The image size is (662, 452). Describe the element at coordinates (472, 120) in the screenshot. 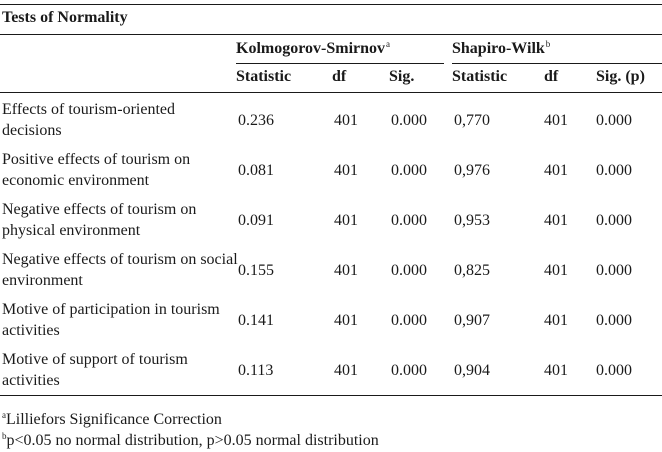

I see `cell: 0,770` at that location.